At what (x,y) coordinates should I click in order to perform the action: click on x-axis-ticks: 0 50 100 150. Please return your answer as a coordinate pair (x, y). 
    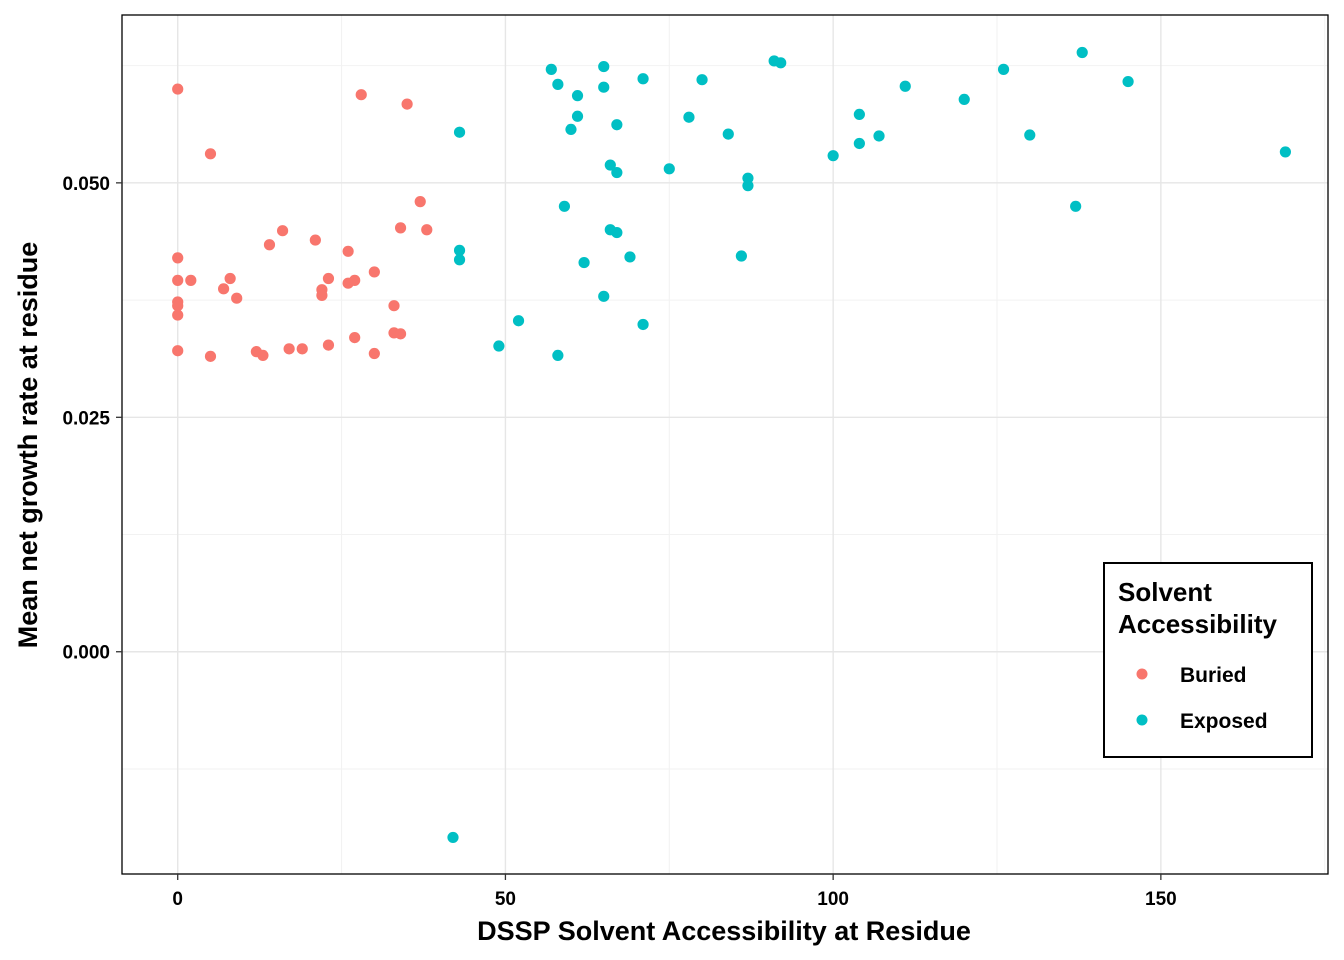
    Looking at the image, I should click on (674, 892).